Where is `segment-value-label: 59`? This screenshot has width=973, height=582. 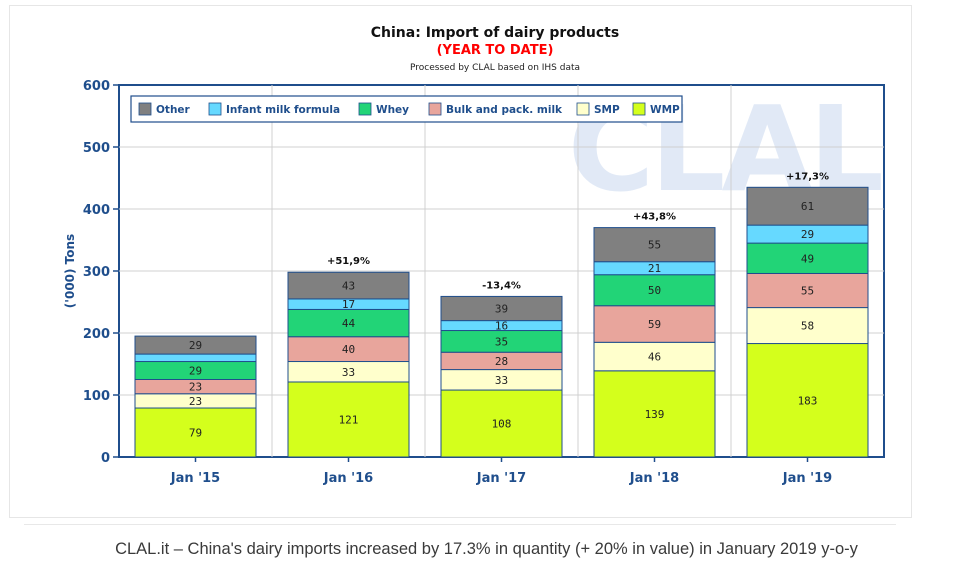 segment-value-label: 59 is located at coordinates (654, 324).